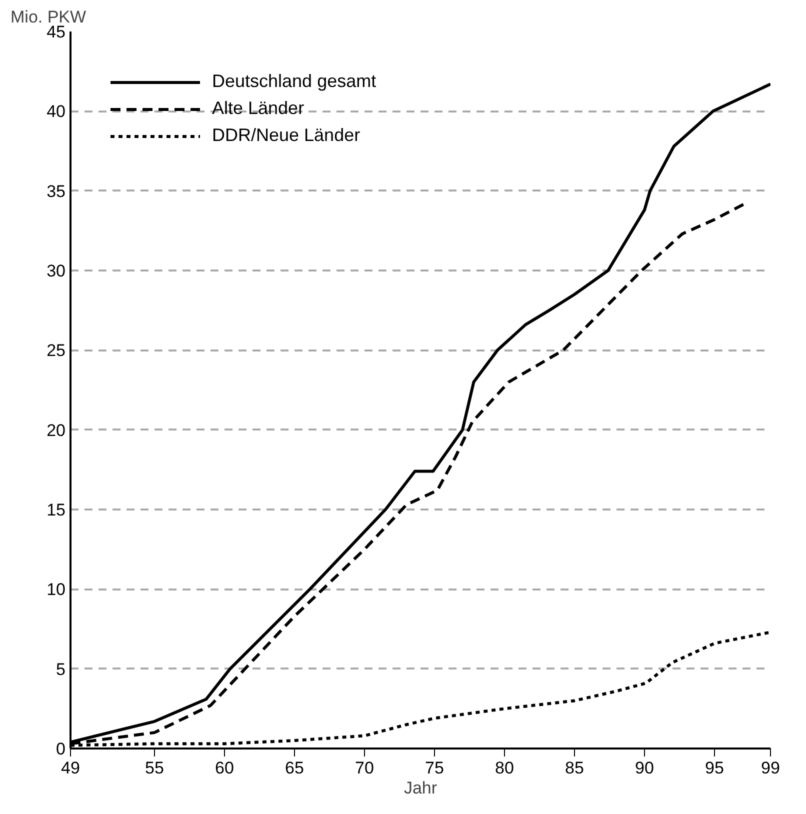 The height and width of the screenshot is (814, 806). I want to click on y-tick-label: 35, so click(56, 191).